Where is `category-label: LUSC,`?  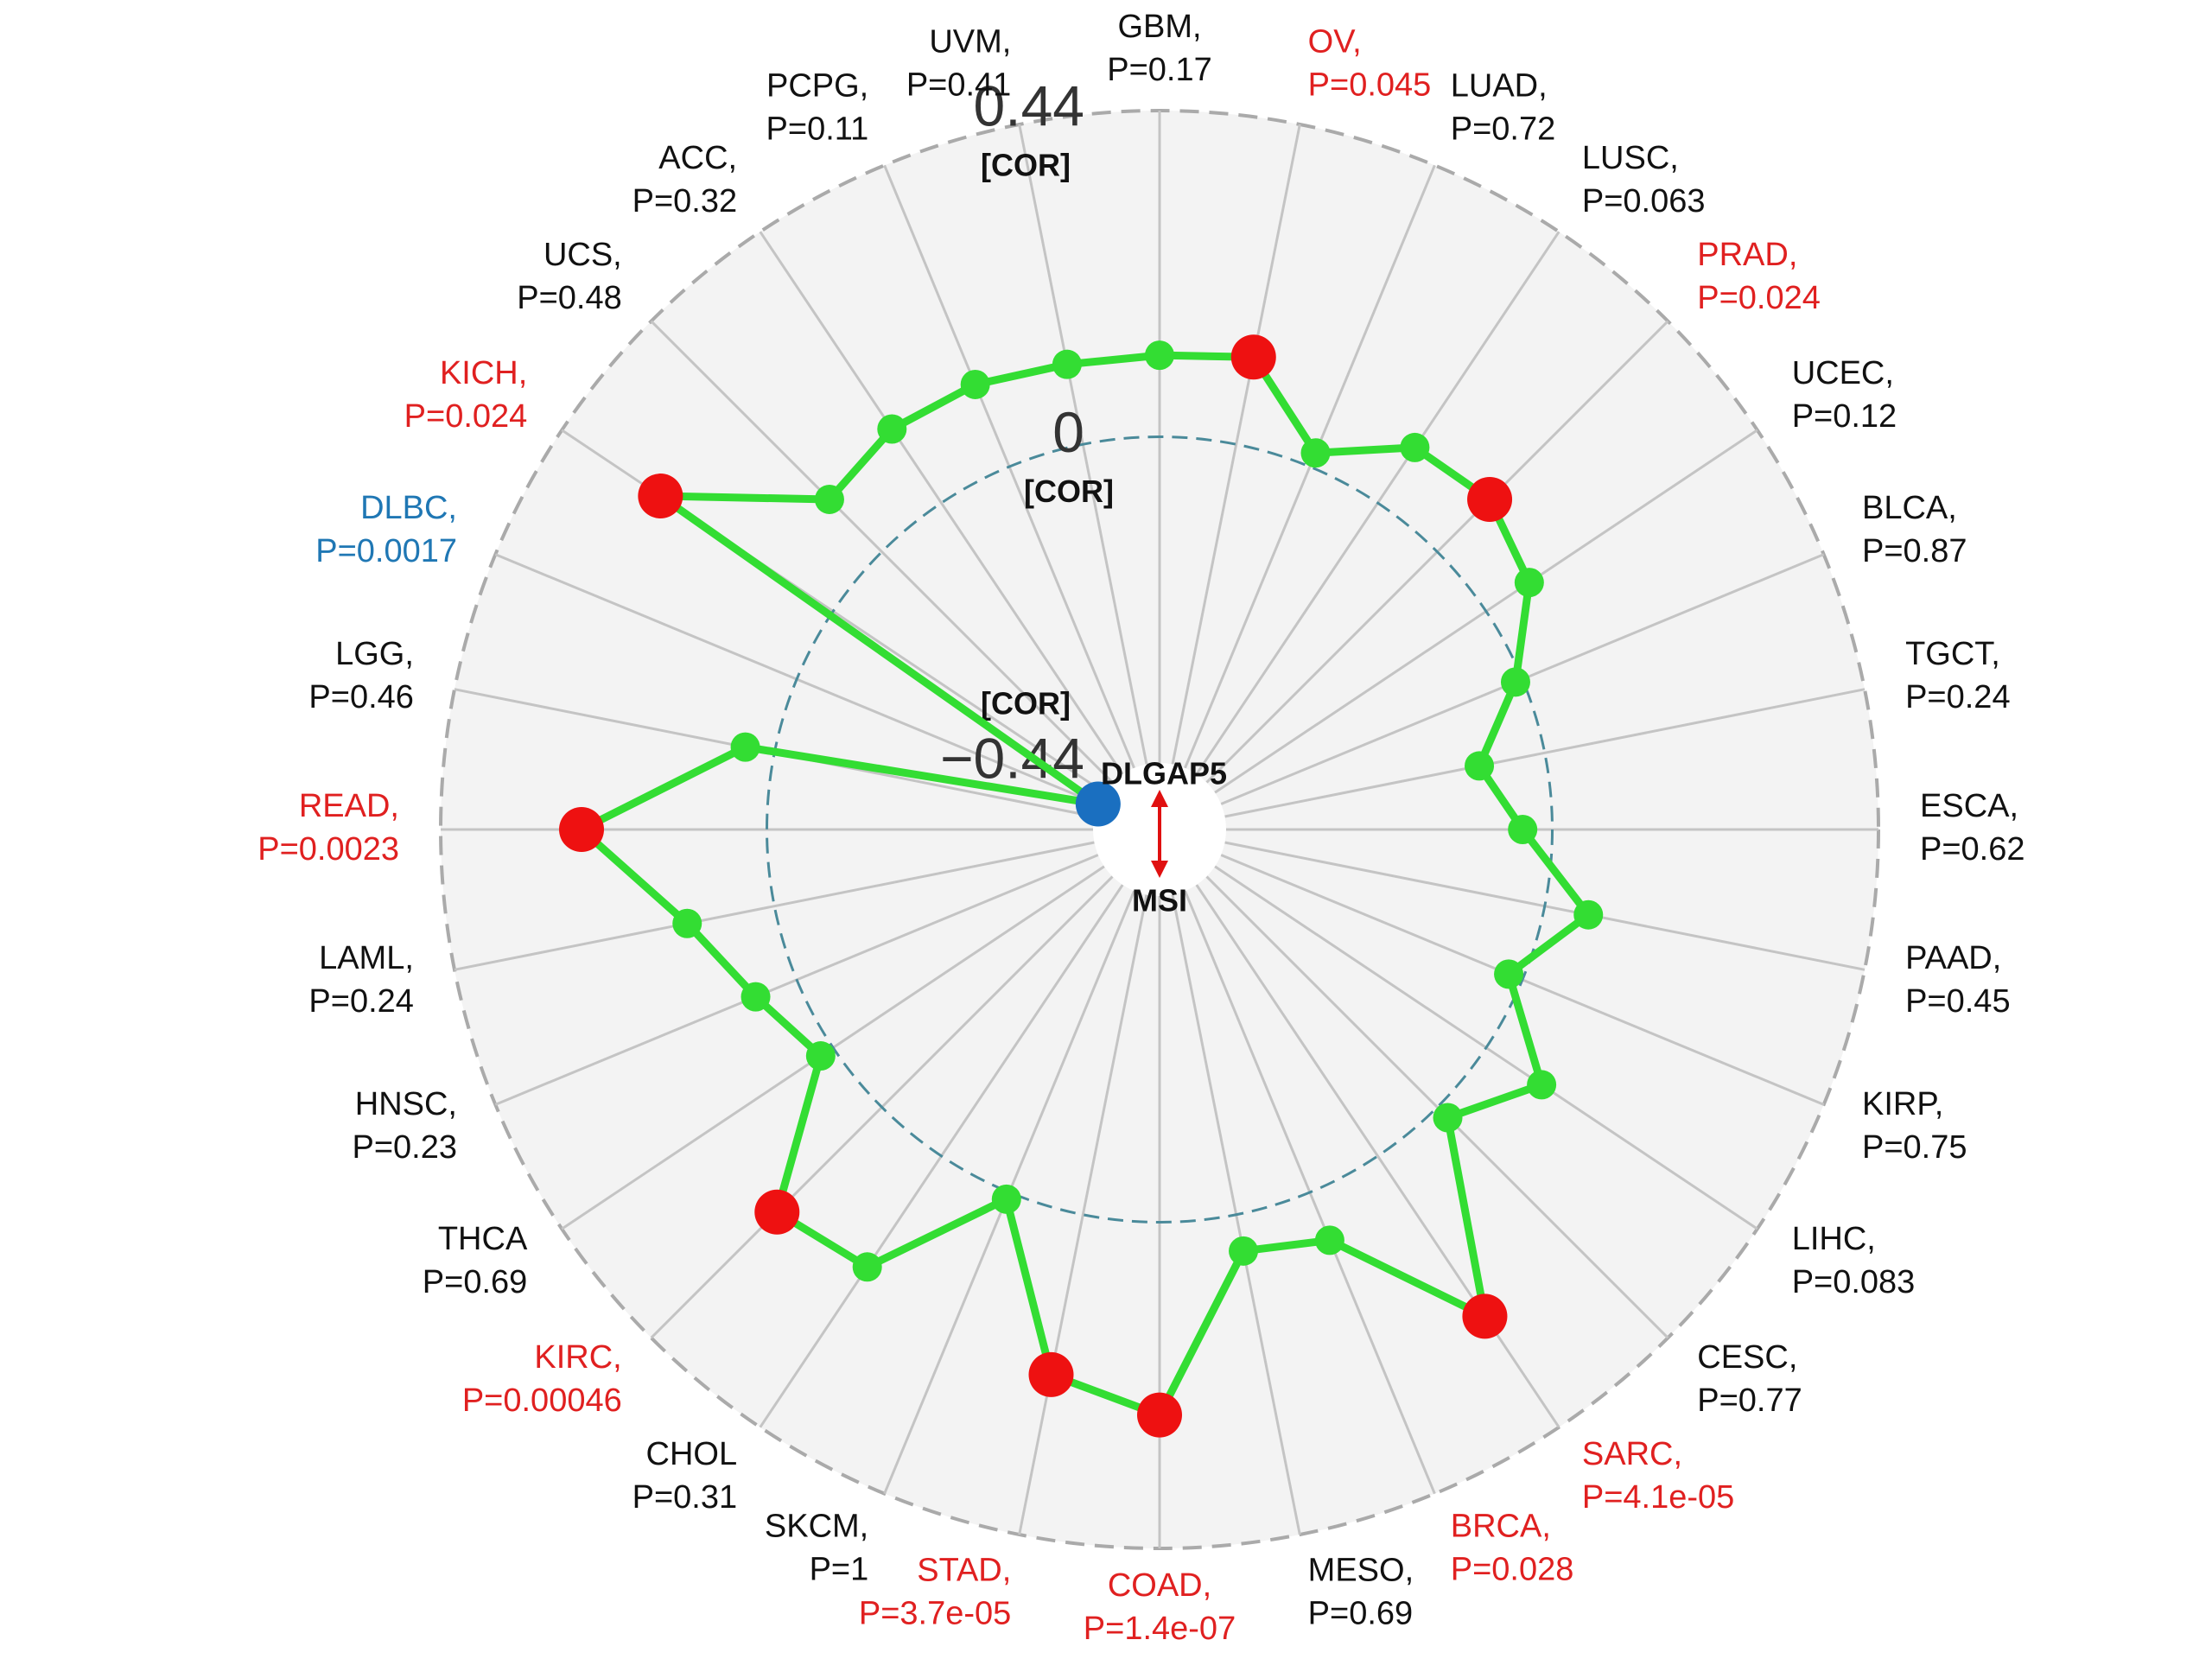 category-label: LUSC, is located at coordinates (1630, 158).